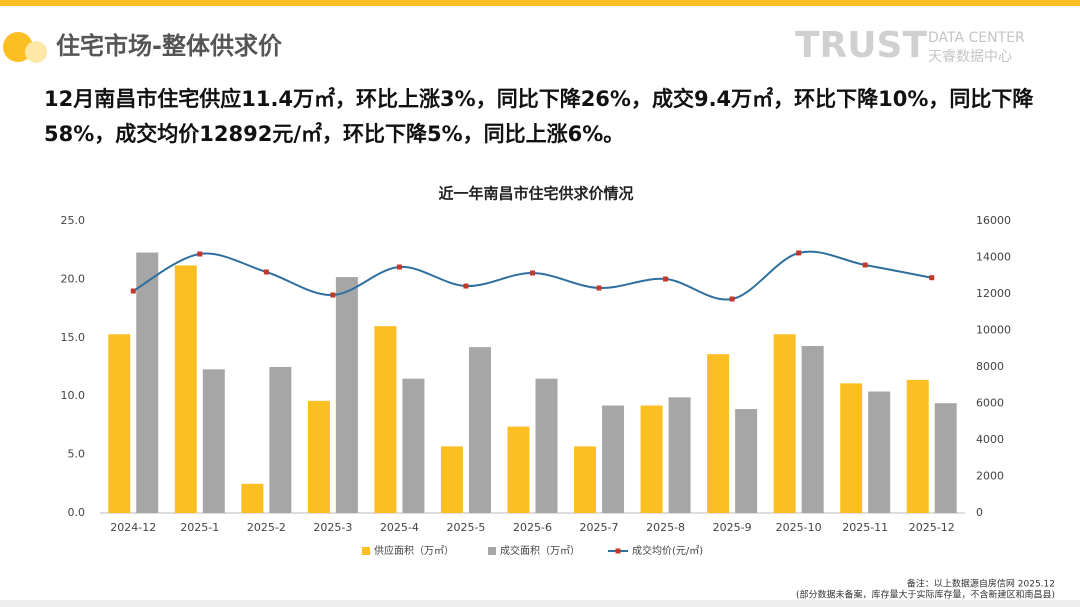 The height and width of the screenshot is (607, 1080). I want to click on y2-tick-label: 12000, so click(993, 293).